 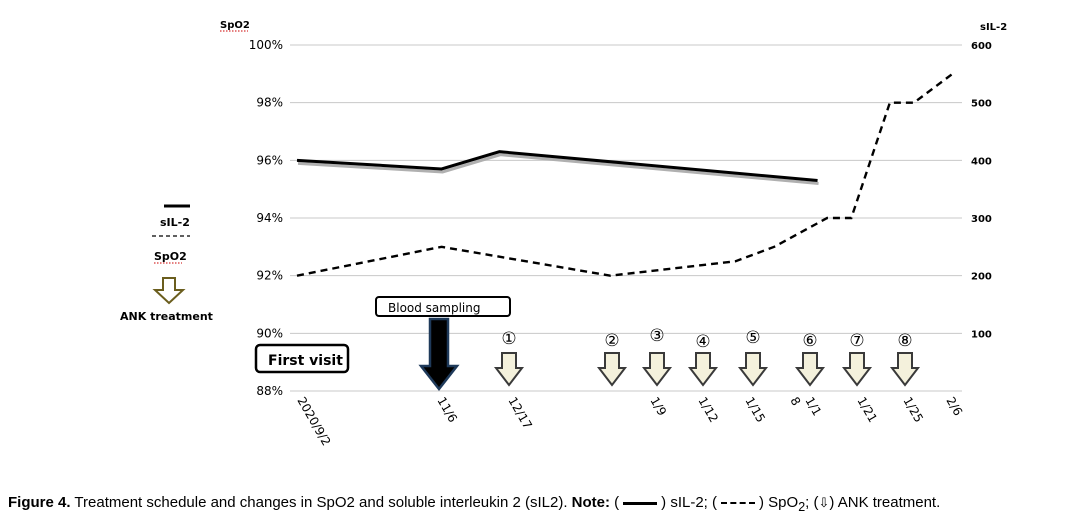 I want to click on x-axis-tick-label: 8, so click(x=795, y=402).